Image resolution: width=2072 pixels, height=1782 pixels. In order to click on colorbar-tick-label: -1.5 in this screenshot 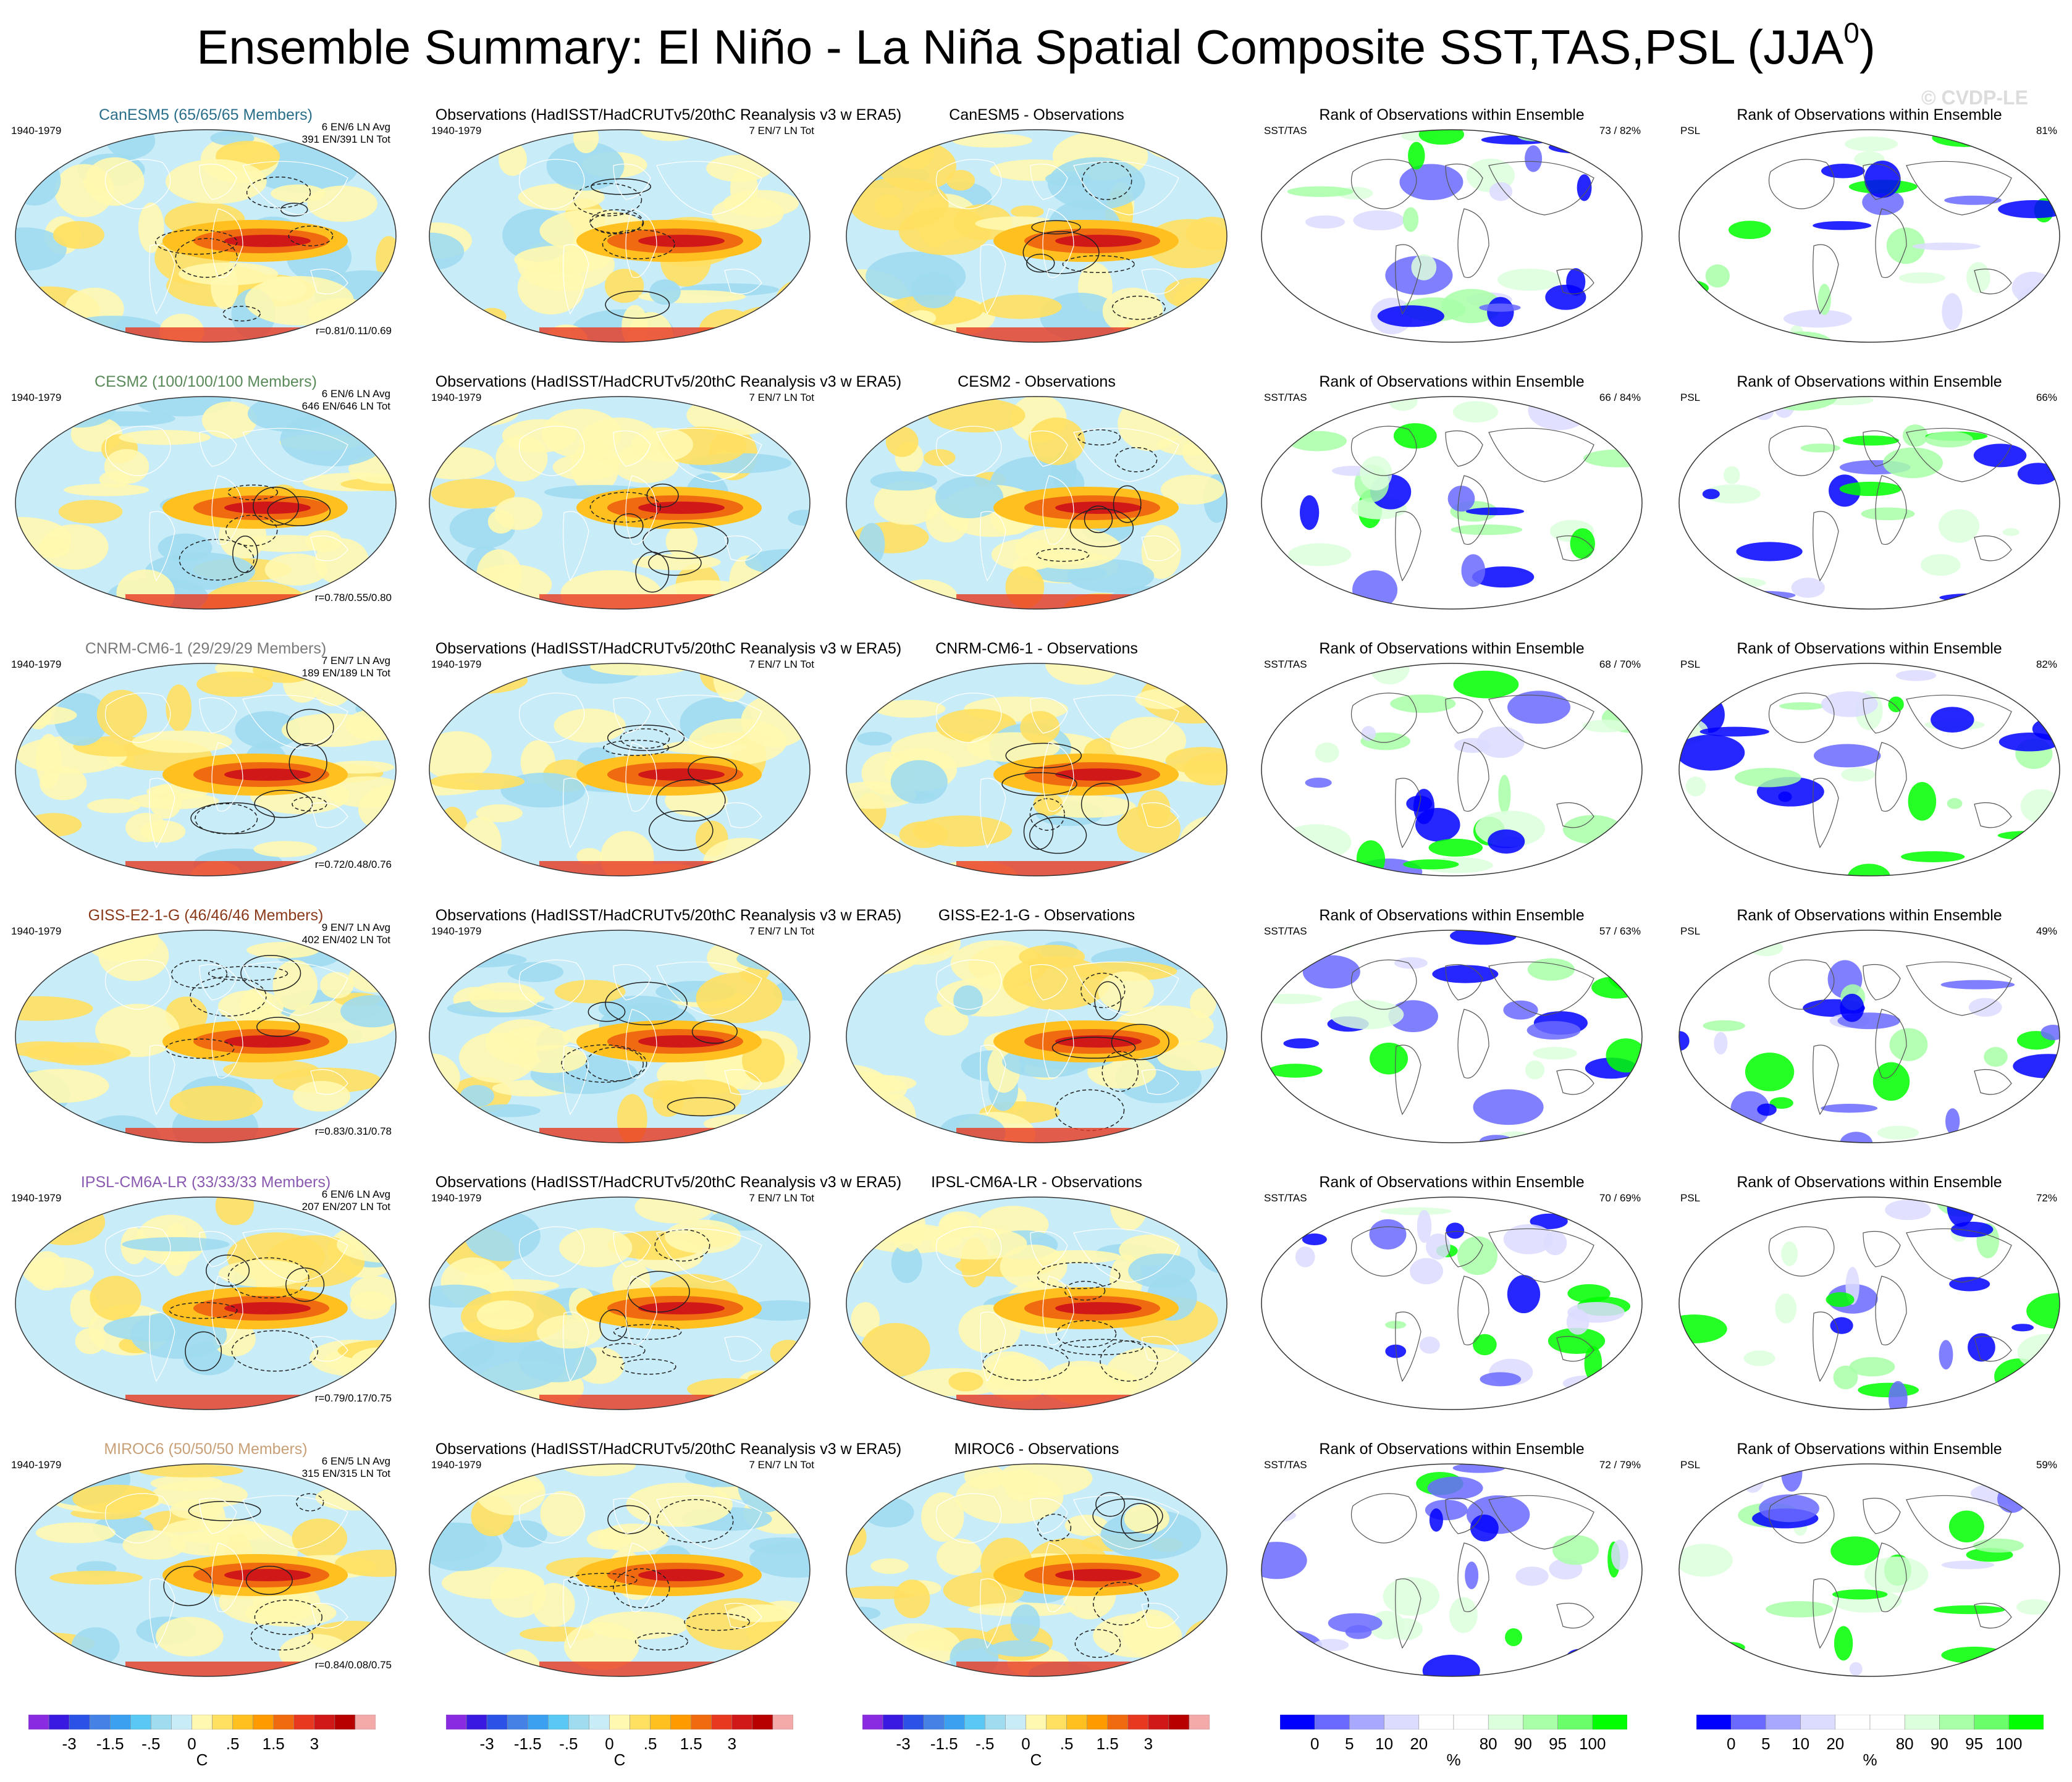, I will do `click(944, 1743)`.